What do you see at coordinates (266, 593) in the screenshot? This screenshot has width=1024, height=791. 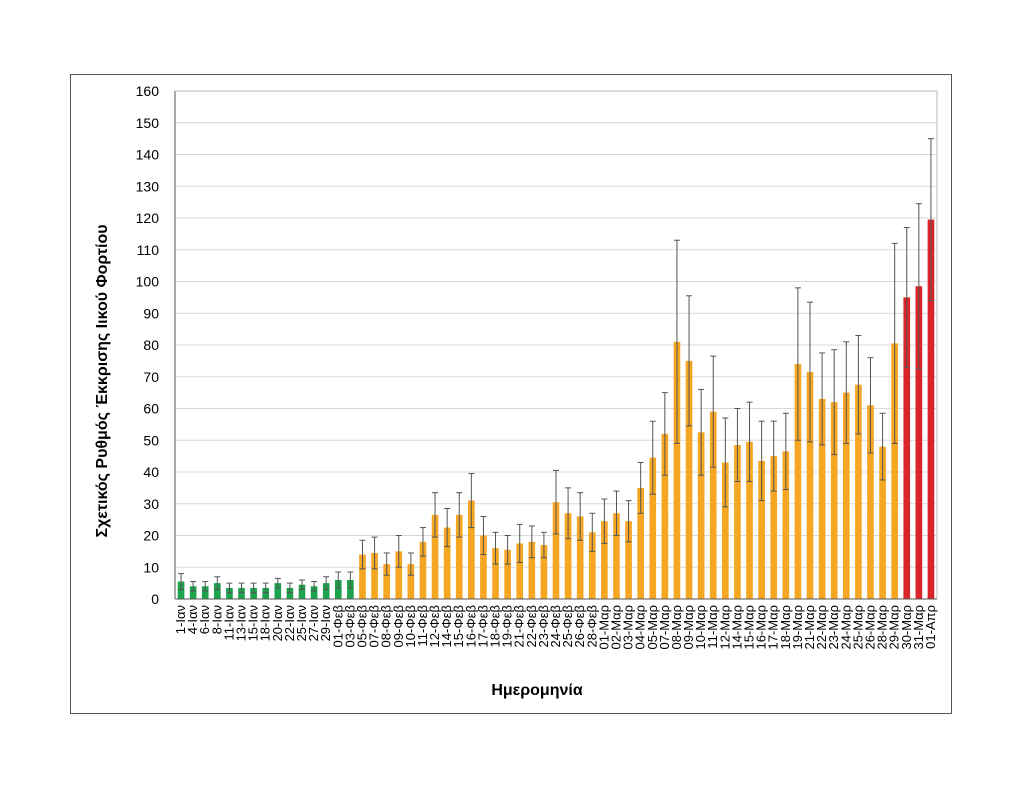 I see `bar-18-Ιαν` at bounding box center [266, 593].